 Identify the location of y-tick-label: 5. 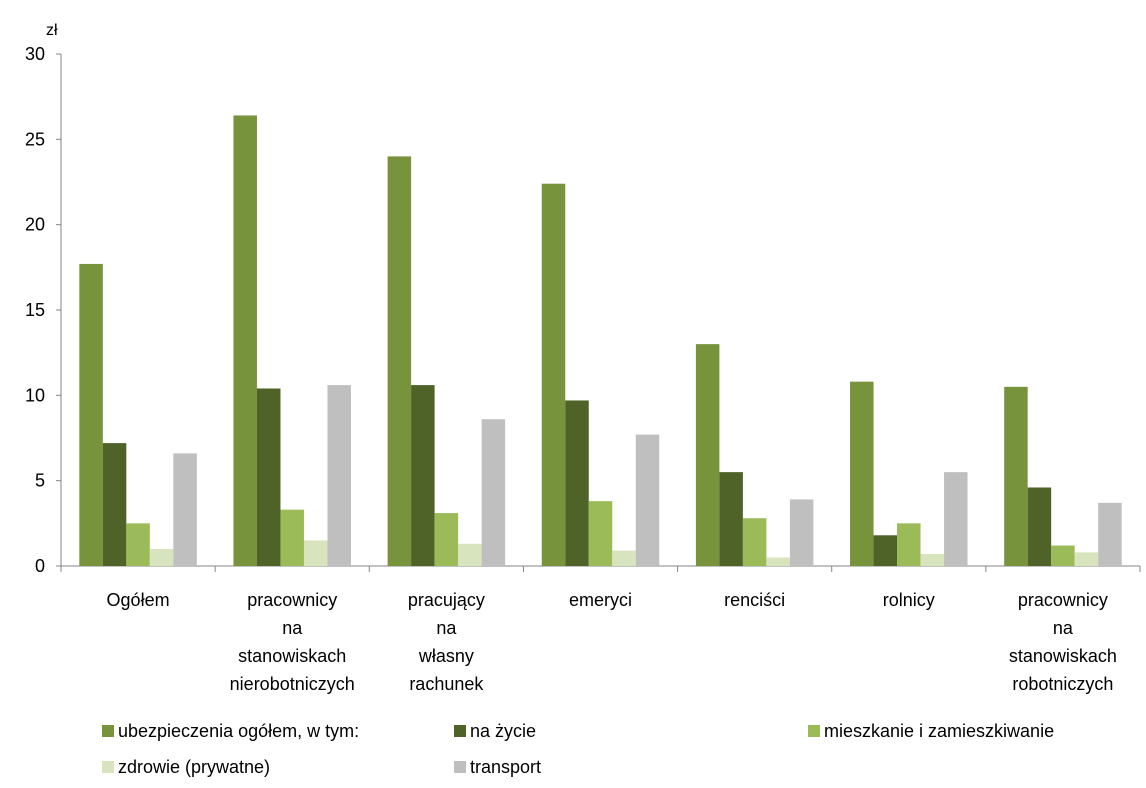
(40, 481).